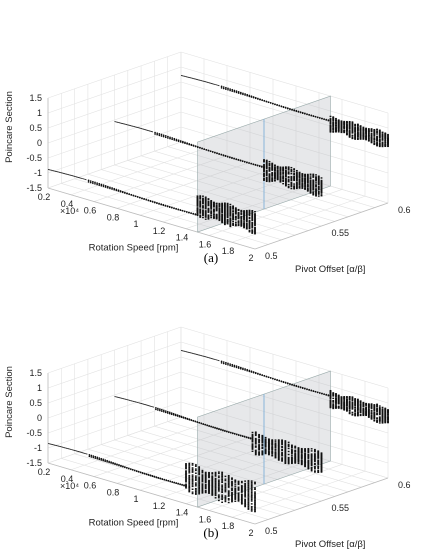 The height and width of the screenshot is (550, 423). Describe the element at coordinates (284, 157) in the screenshot. I see `gridline` at that location.